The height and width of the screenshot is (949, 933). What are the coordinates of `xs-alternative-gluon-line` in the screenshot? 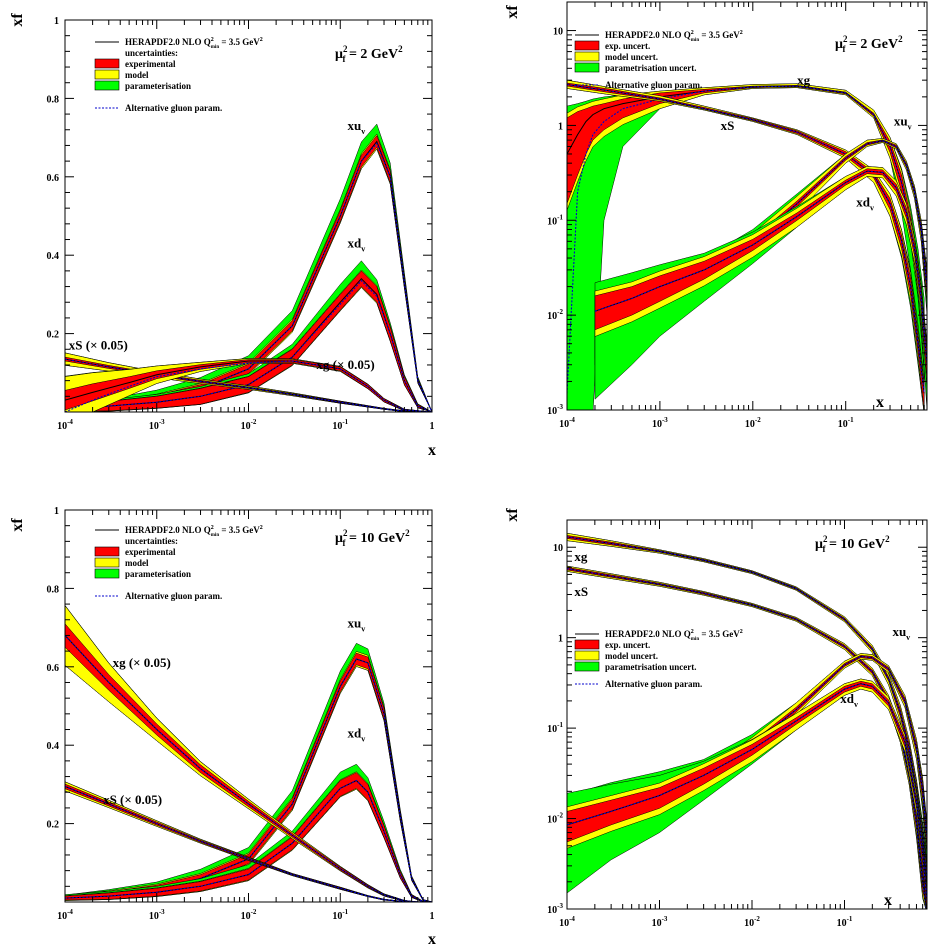 It's located at (248, 843).